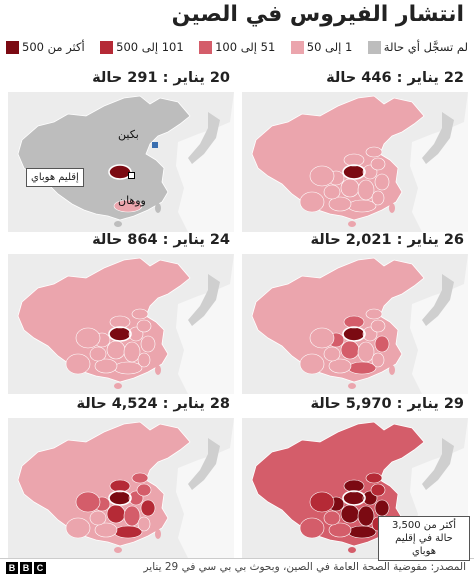  I want to click on panel-title: 28 يناير : 4,524 حالة, so click(153, 404).